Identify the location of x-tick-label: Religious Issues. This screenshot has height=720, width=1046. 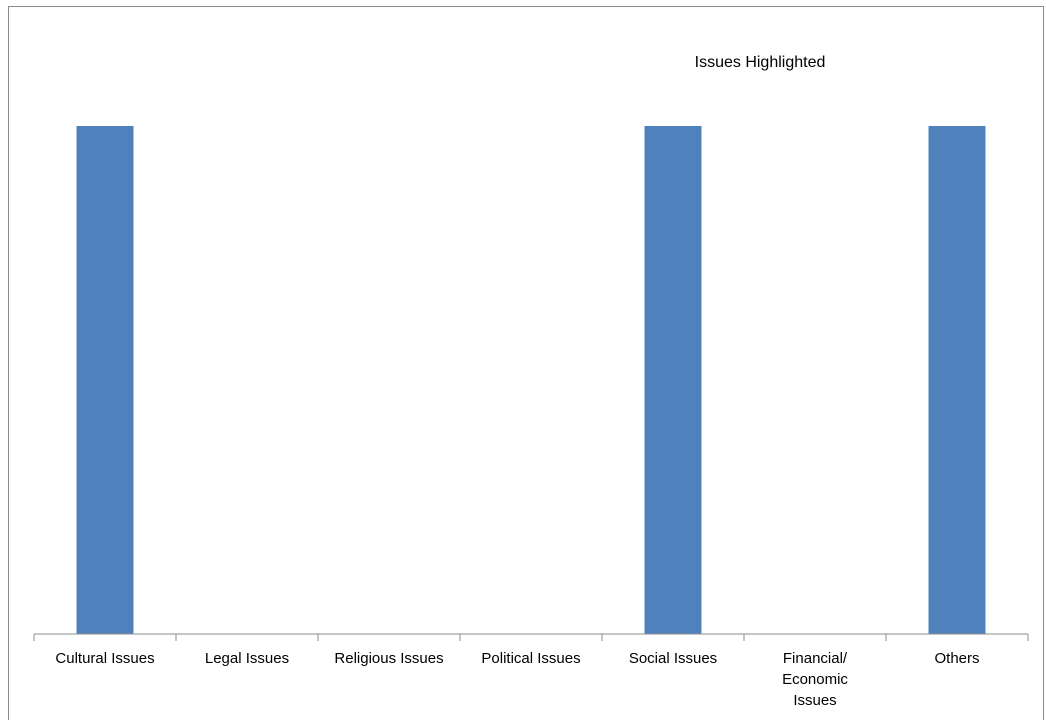
(388, 658).